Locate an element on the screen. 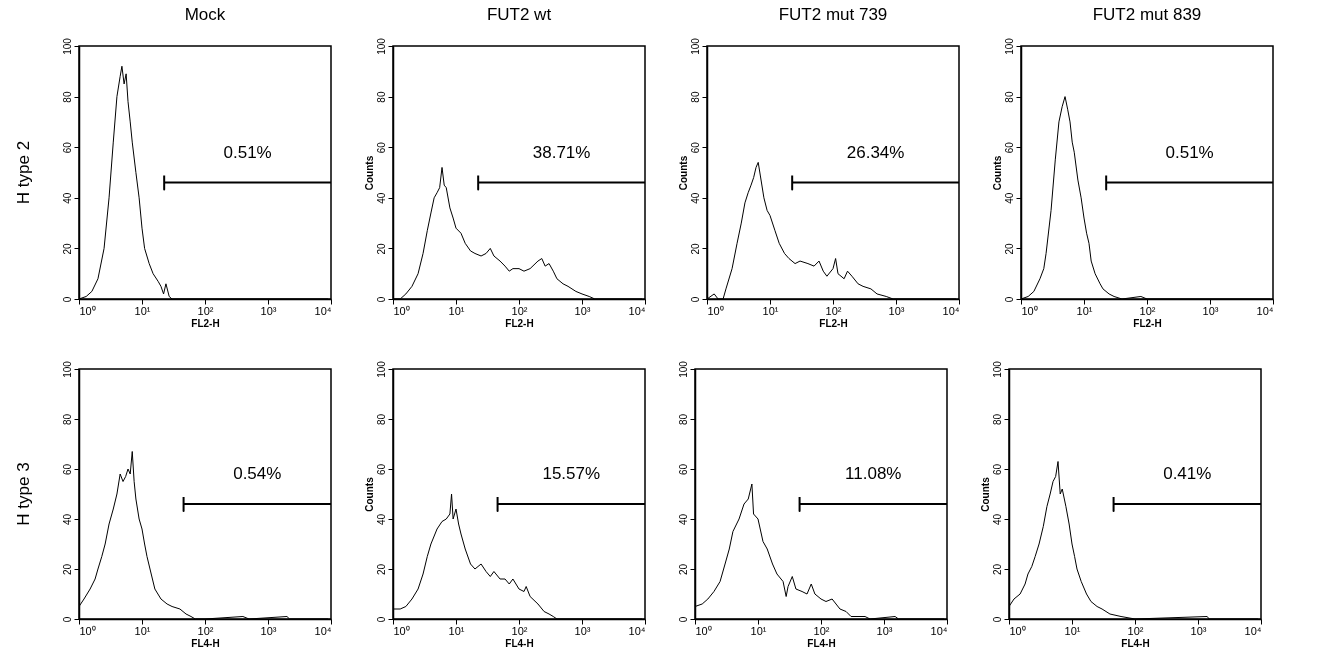 The height and width of the screenshot is (662, 1333). chart-title: FUT2 wt is located at coordinates (519, 14).